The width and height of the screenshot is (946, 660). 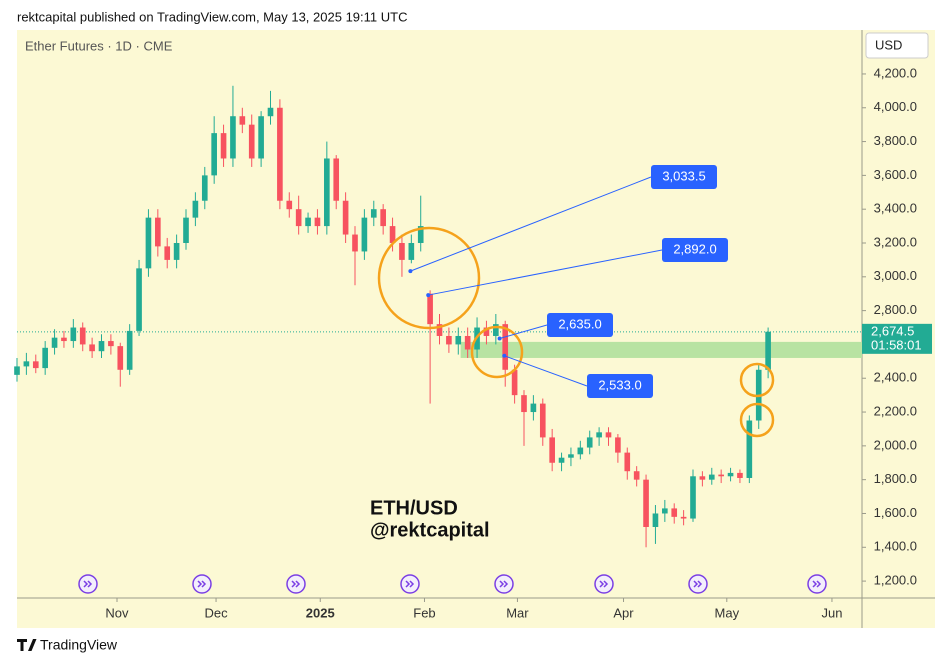 What do you see at coordinates (320, 612) in the screenshot?
I see `x-tick-label: 2025` at bounding box center [320, 612].